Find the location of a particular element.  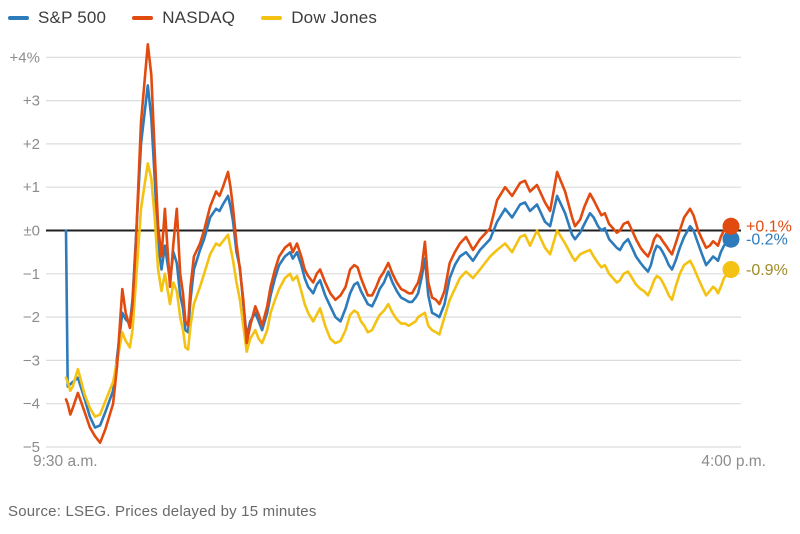

y-axis-tick-label: +2 is located at coordinates (31, 144).